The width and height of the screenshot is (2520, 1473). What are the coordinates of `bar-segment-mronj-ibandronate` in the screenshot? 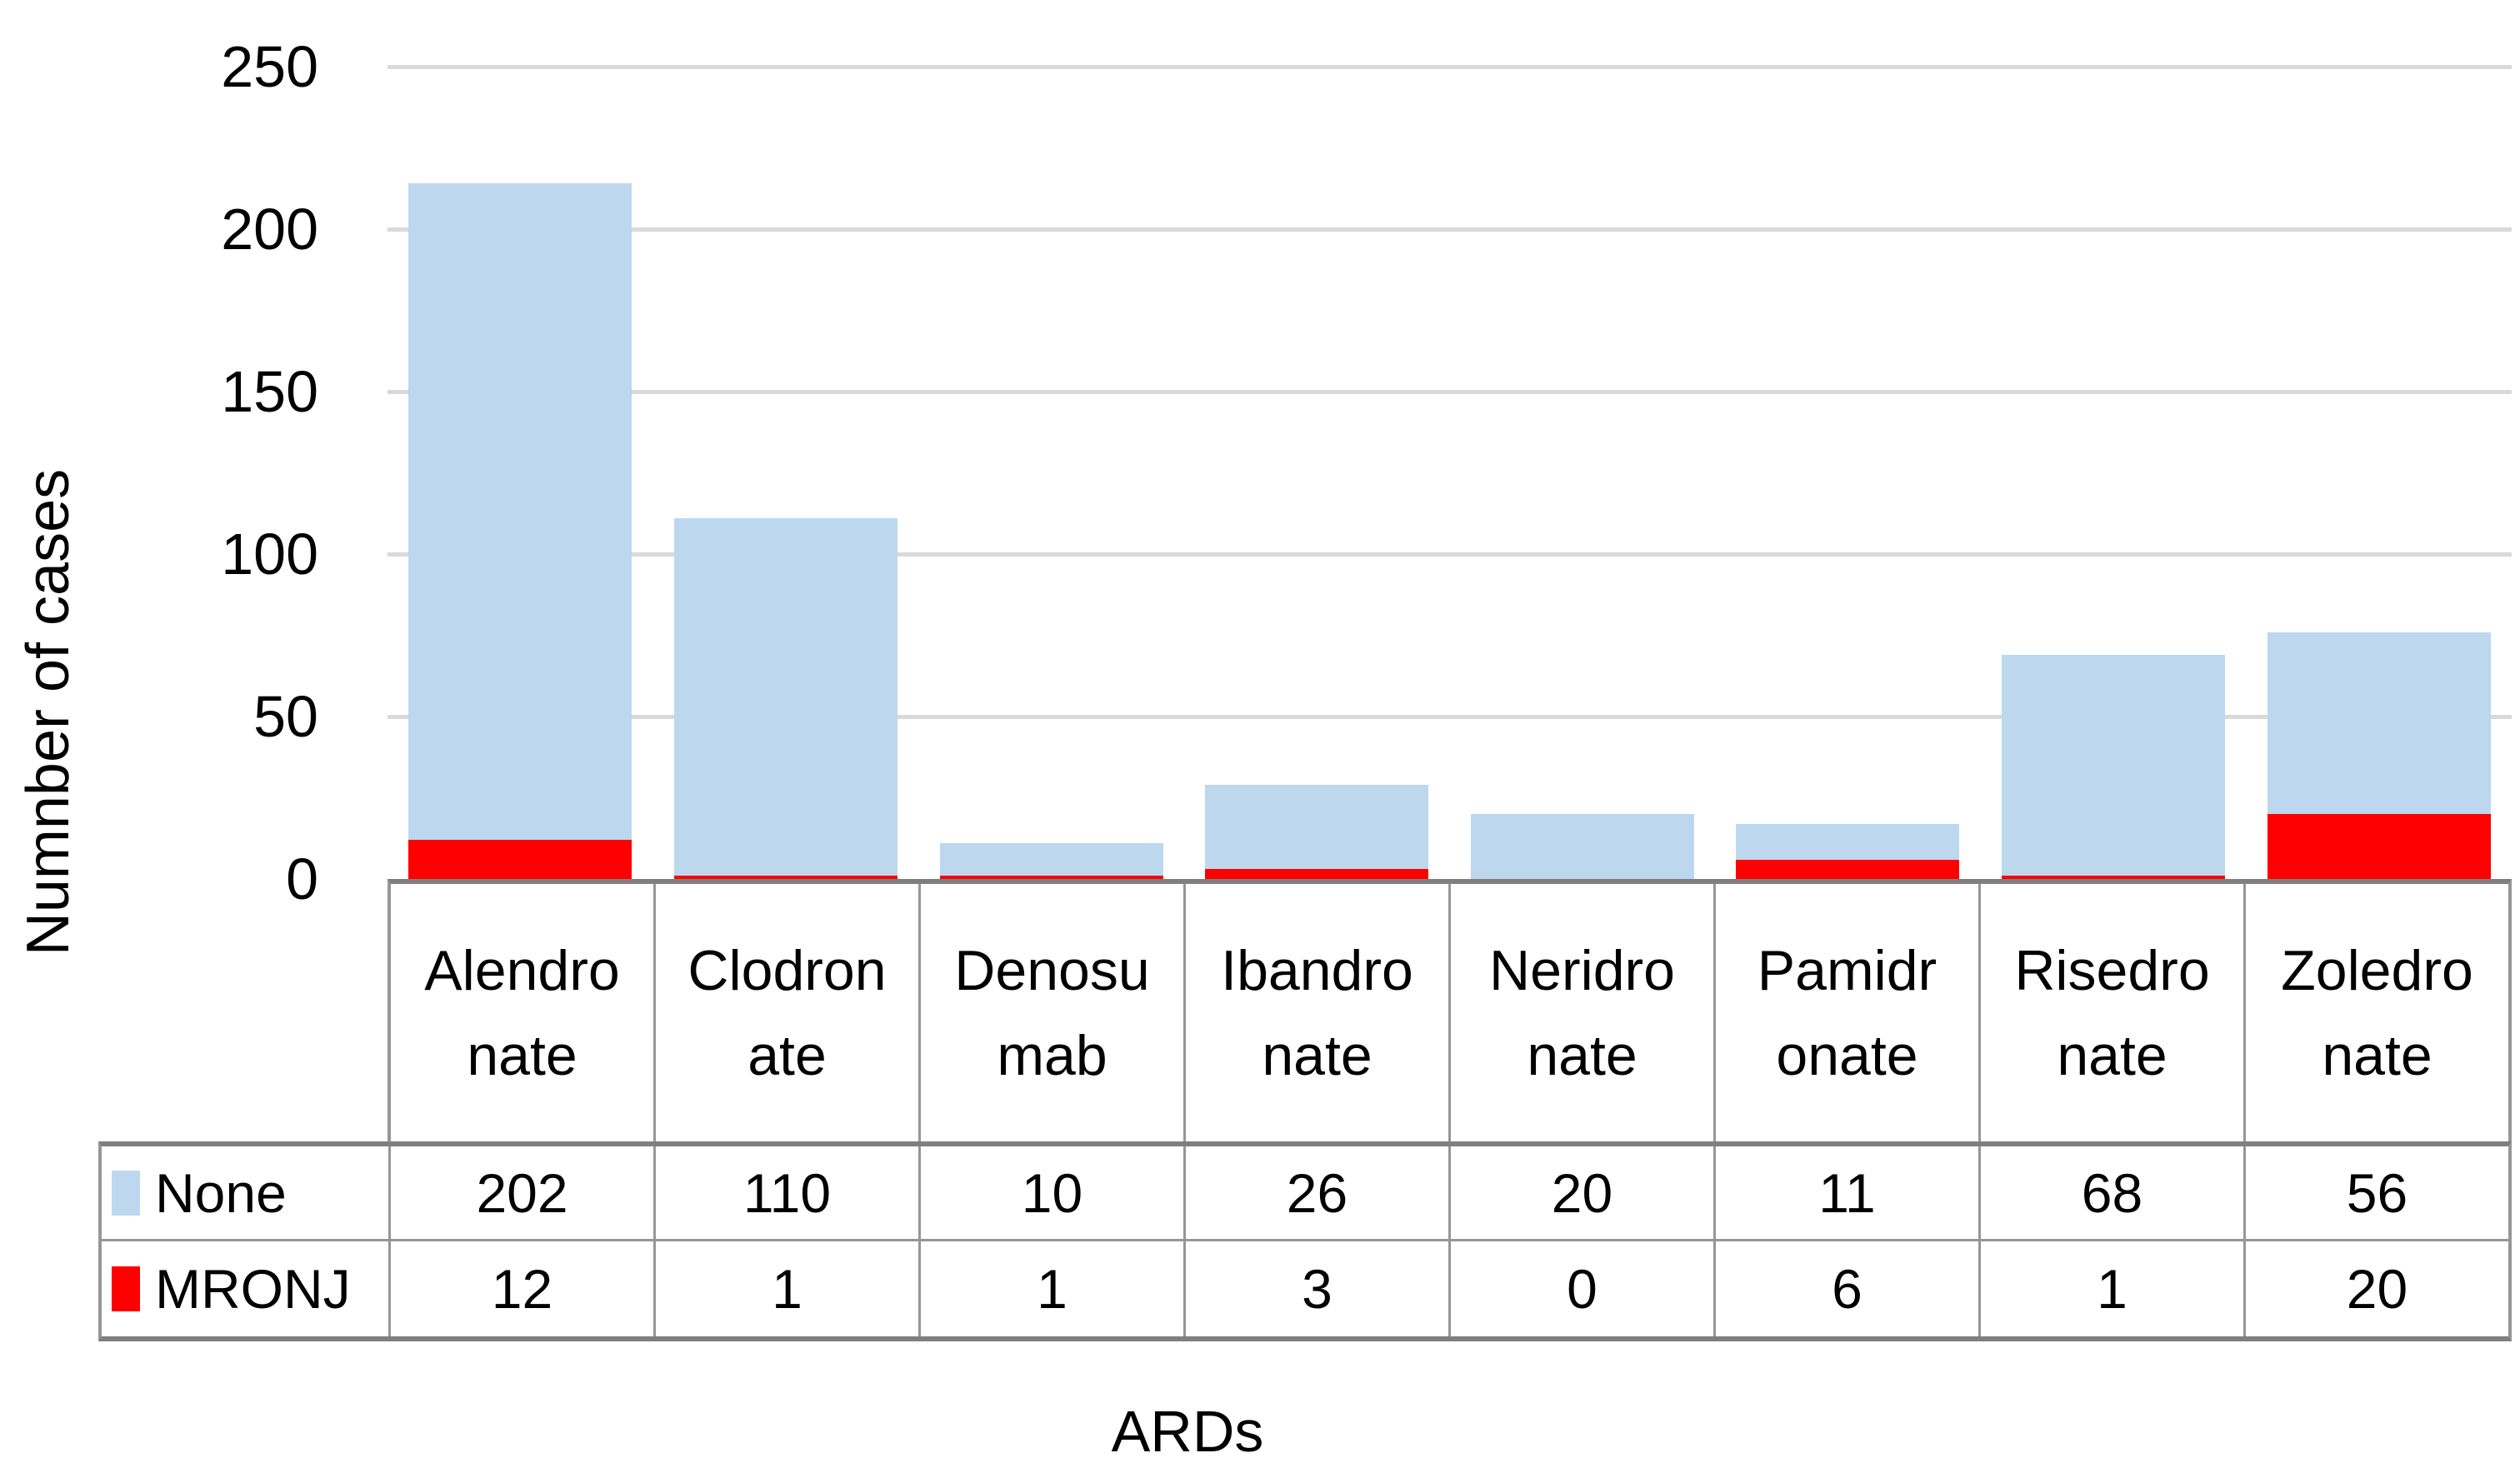 It's located at (1317, 874).